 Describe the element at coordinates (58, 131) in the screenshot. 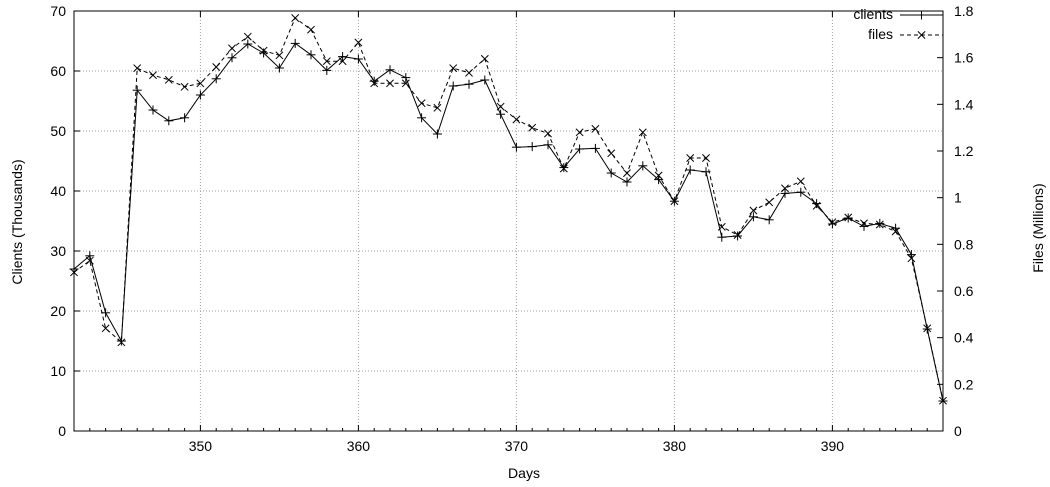

I see `y-tick-label: 50` at that location.